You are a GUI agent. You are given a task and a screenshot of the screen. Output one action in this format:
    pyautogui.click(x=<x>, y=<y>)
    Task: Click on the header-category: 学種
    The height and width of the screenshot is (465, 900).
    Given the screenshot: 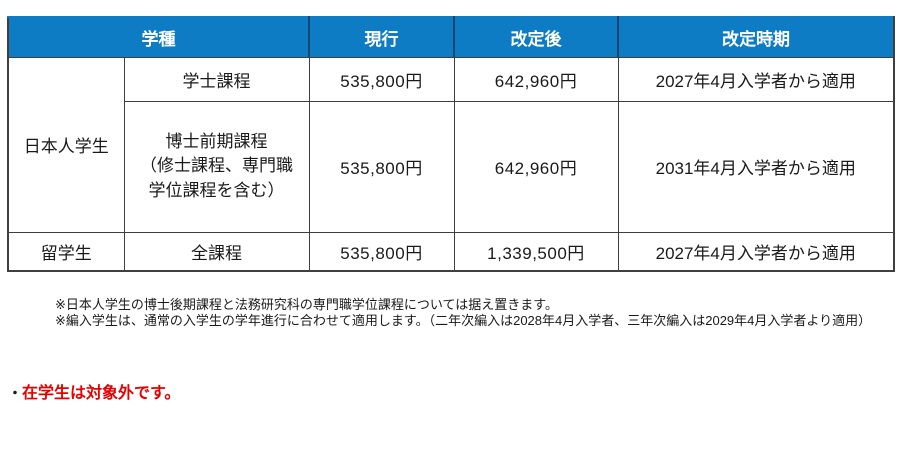 What is the action you would take?
    pyautogui.click(x=158, y=37)
    